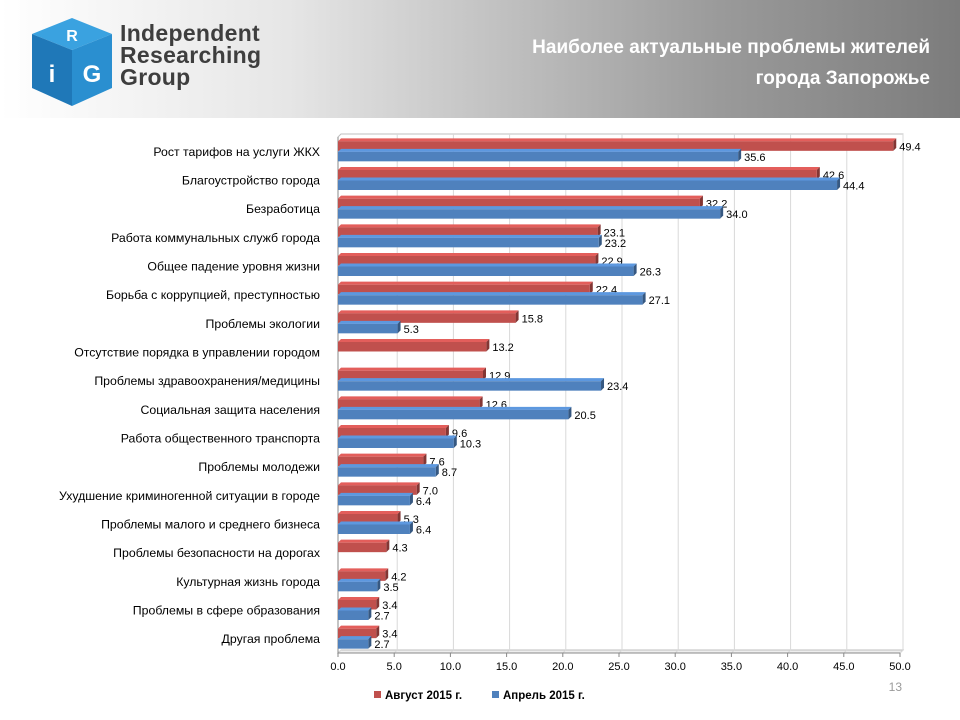 The image size is (960, 720). Describe the element at coordinates (470, 445) in the screenshot. I see `data-label: 10.3` at that location.